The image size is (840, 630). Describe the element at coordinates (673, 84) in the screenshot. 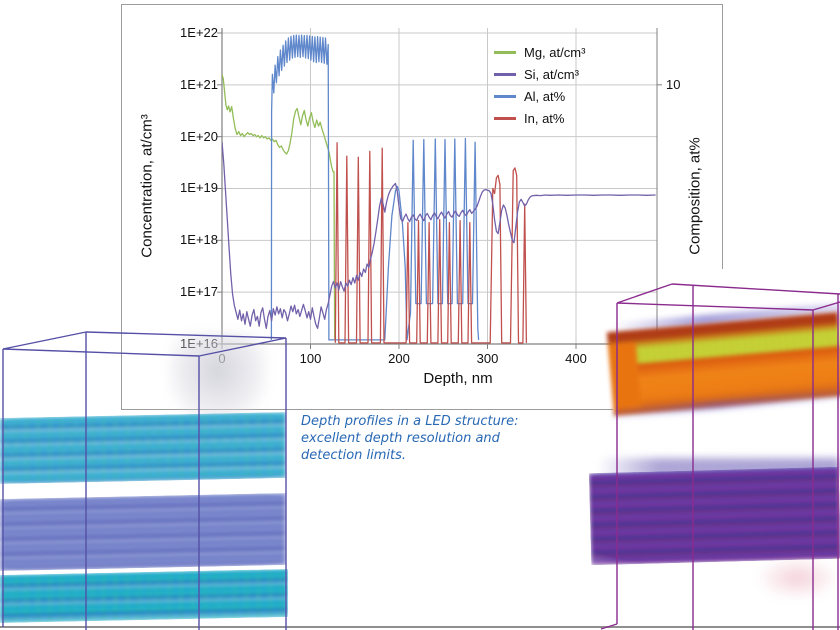

I see `y2-tick-label: 10` at that location.